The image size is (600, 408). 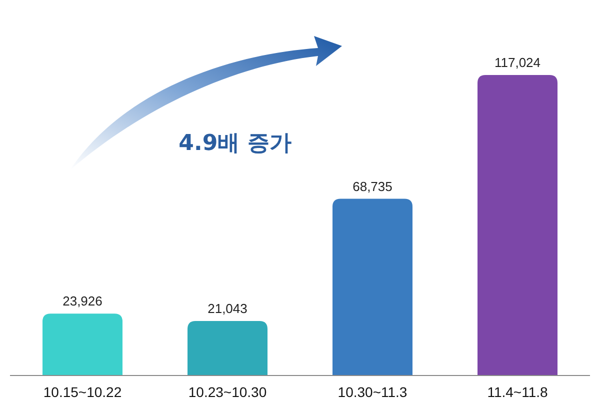 What do you see at coordinates (227, 392) in the screenshot?
I see `x-tick-label: 10.23~10.30` at bounding box center [227, 392].